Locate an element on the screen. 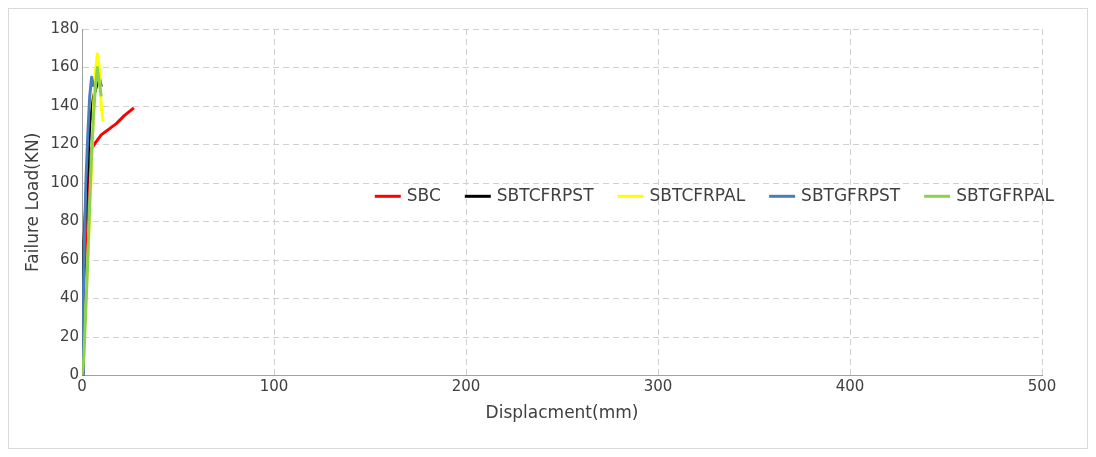 This screenshot has width=1096, height=457. y-tick-label: 160 is located at coordinates (65, 66).